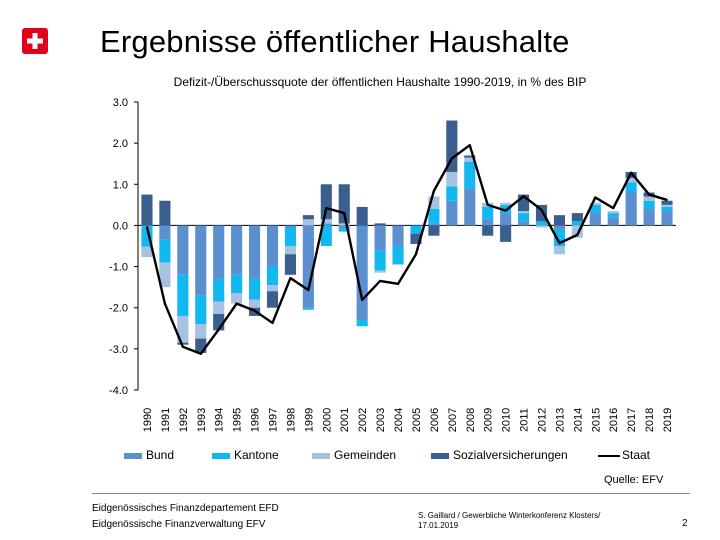 The width and height of the screenshot is (720, 540). What do you see at coordinates (272, 299) in the screenshot?
I see `bar-sozialversicherungen-1997` at bounding box center [272, 299].